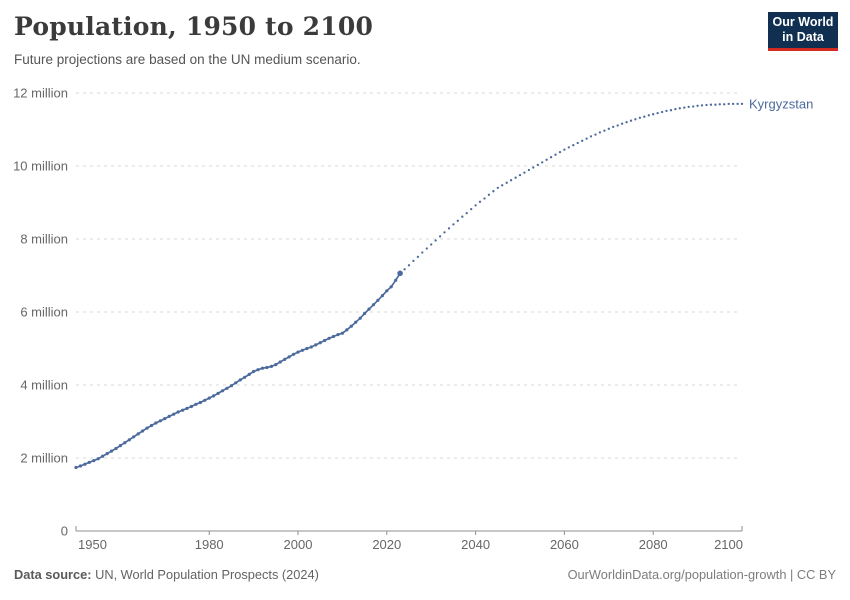  Describe the element at coordinates (564, 544) in the screenshot. I see `x-tick-label: 2060` at that location.